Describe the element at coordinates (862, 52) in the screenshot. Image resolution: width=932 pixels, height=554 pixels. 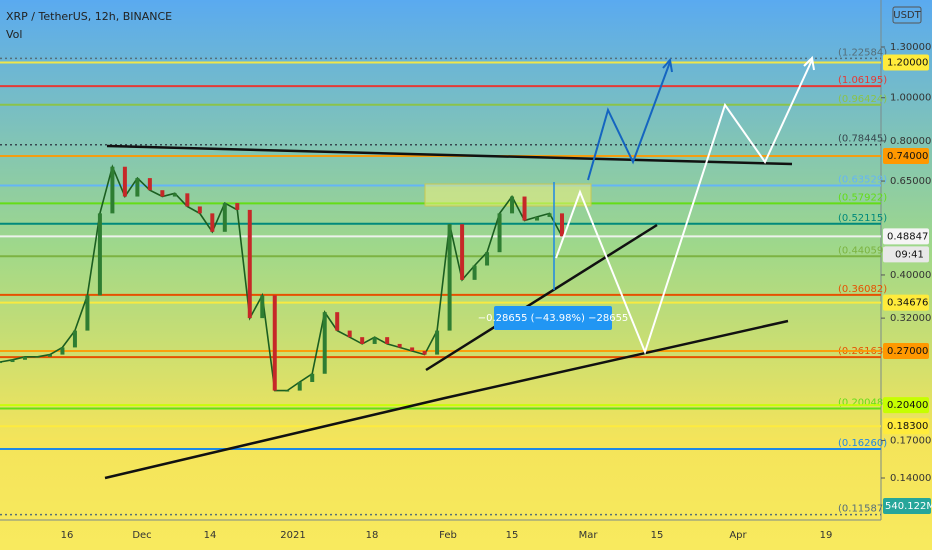
I see `level-label: (1.22584)` at that location.